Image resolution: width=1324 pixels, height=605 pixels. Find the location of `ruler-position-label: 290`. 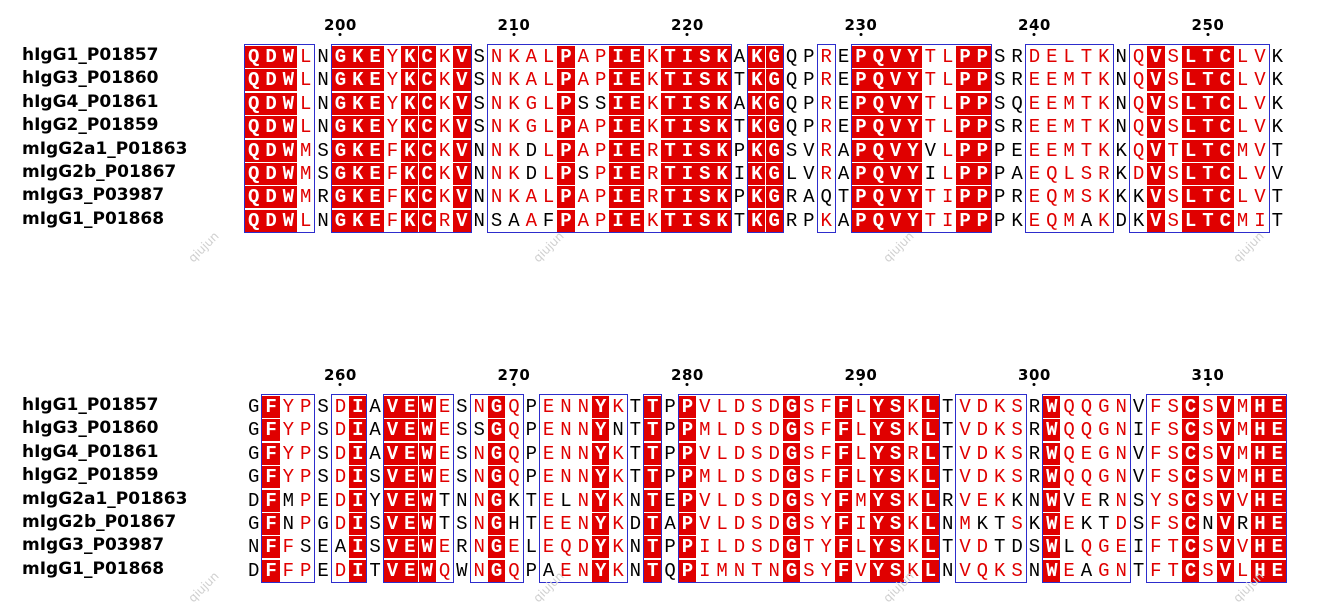

ruler-position-label: 290 is located at coordinates (861, 375).